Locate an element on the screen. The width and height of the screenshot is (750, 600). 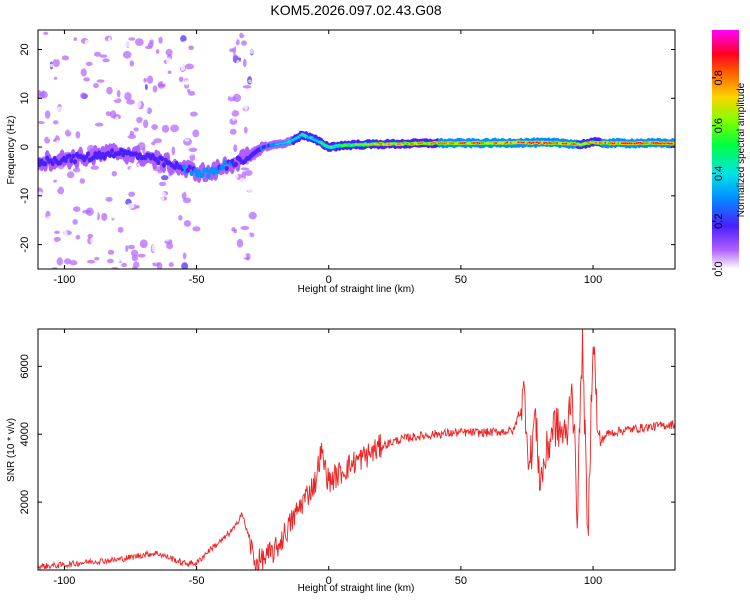
spectrogram-x-tick-label: 50 is located at coordinates (461, 280).